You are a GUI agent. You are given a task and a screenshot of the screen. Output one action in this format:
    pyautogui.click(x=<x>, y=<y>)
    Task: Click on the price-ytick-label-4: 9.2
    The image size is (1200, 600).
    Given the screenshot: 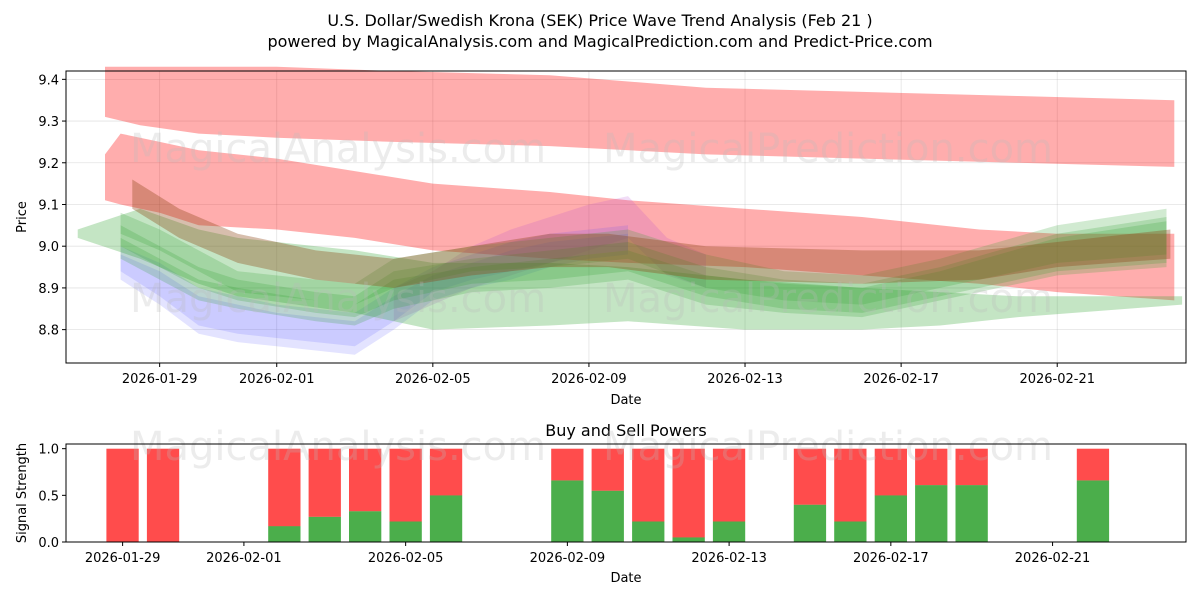 What is the action you would take?
    pyautogui.click(x=48, y=164)
    